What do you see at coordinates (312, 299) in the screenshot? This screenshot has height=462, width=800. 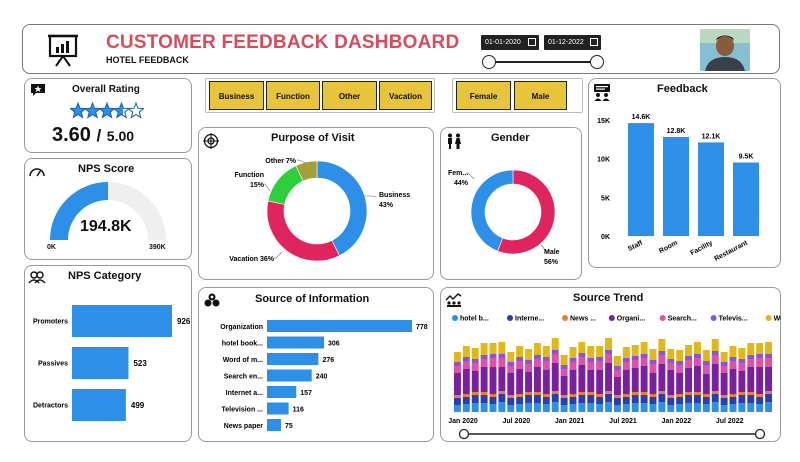 I see `source-info-title: Source of Information` at bounding box center [312, 299].